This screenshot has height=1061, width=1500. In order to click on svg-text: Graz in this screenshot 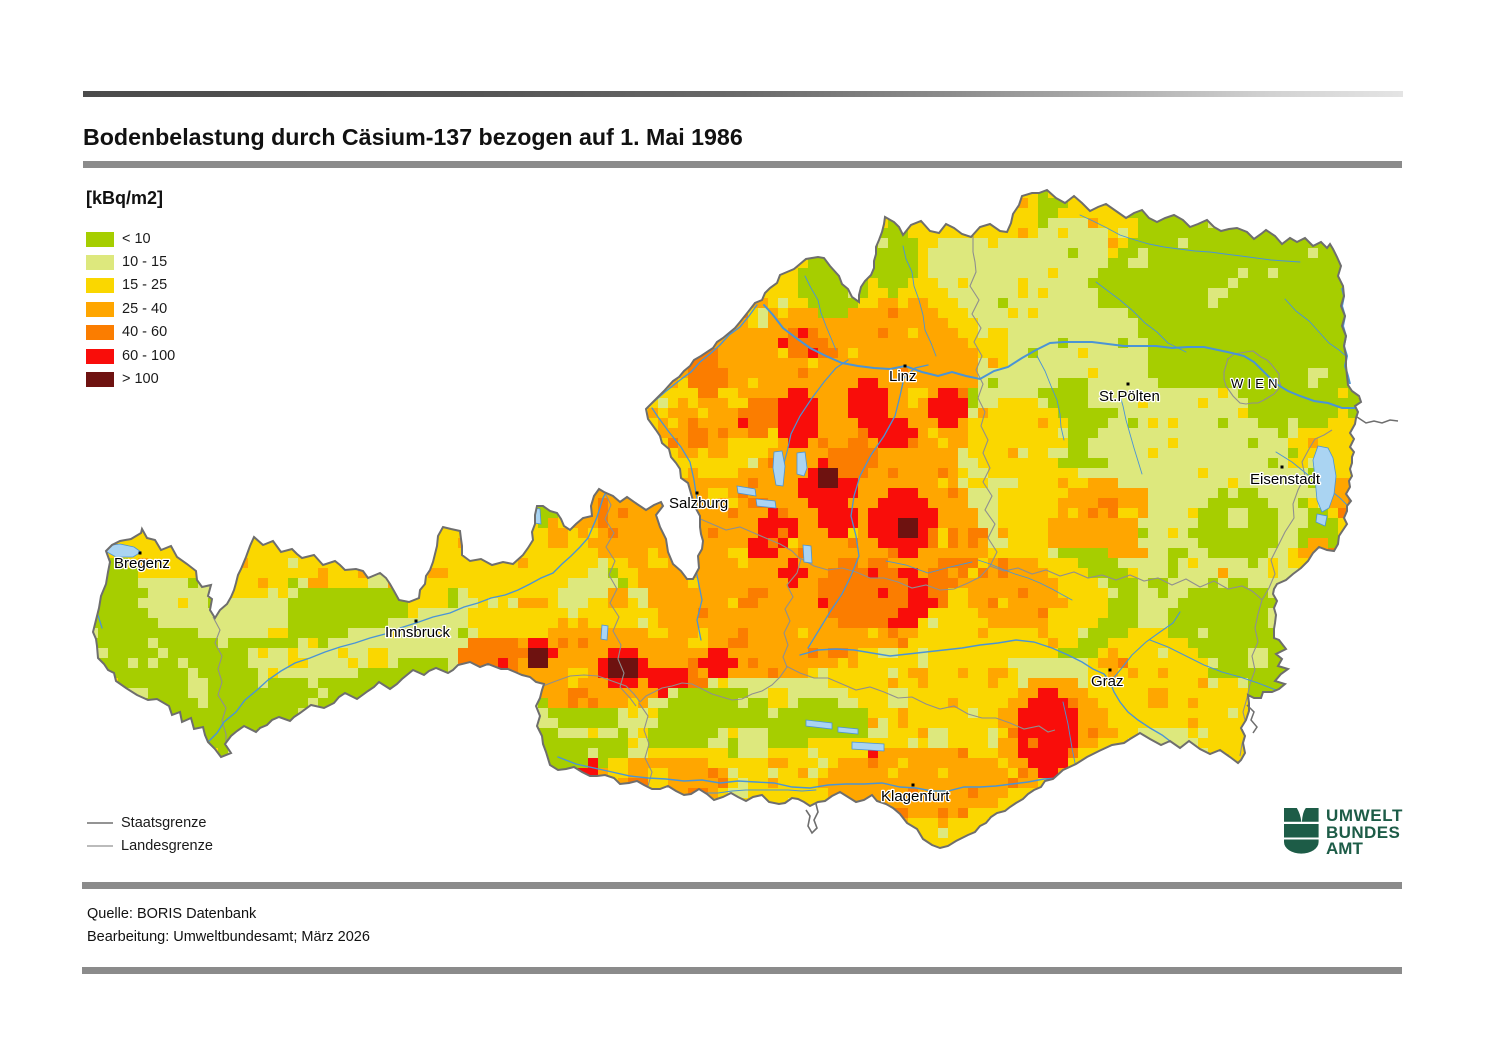, I will do `click(1107, 681)`.